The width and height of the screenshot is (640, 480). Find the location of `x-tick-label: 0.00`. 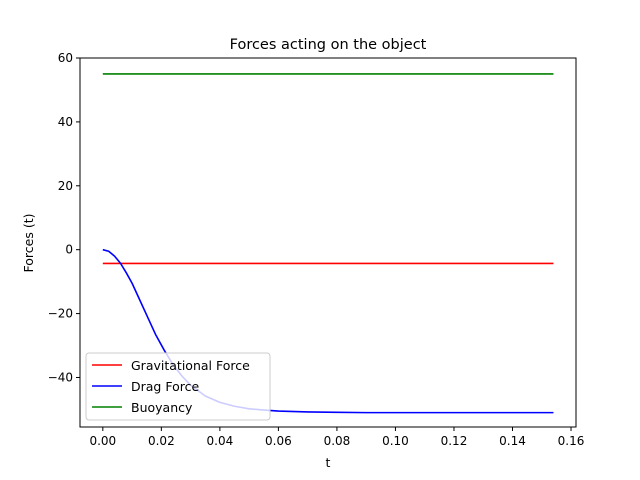

x-tick-label: 0.00 is located at coordinates (102, 441).